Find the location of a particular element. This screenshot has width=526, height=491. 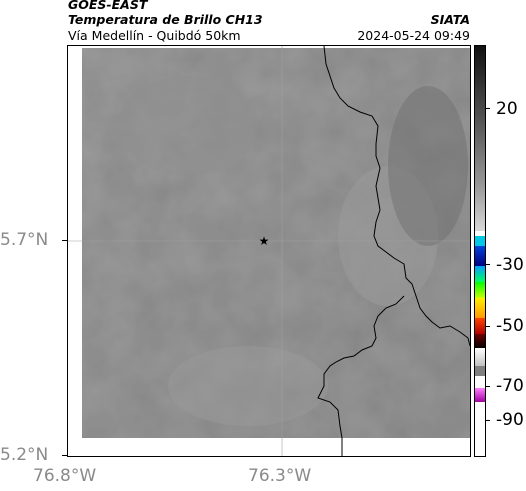

lon-label-west: 76.8°W is located at coordinates (65, 476).